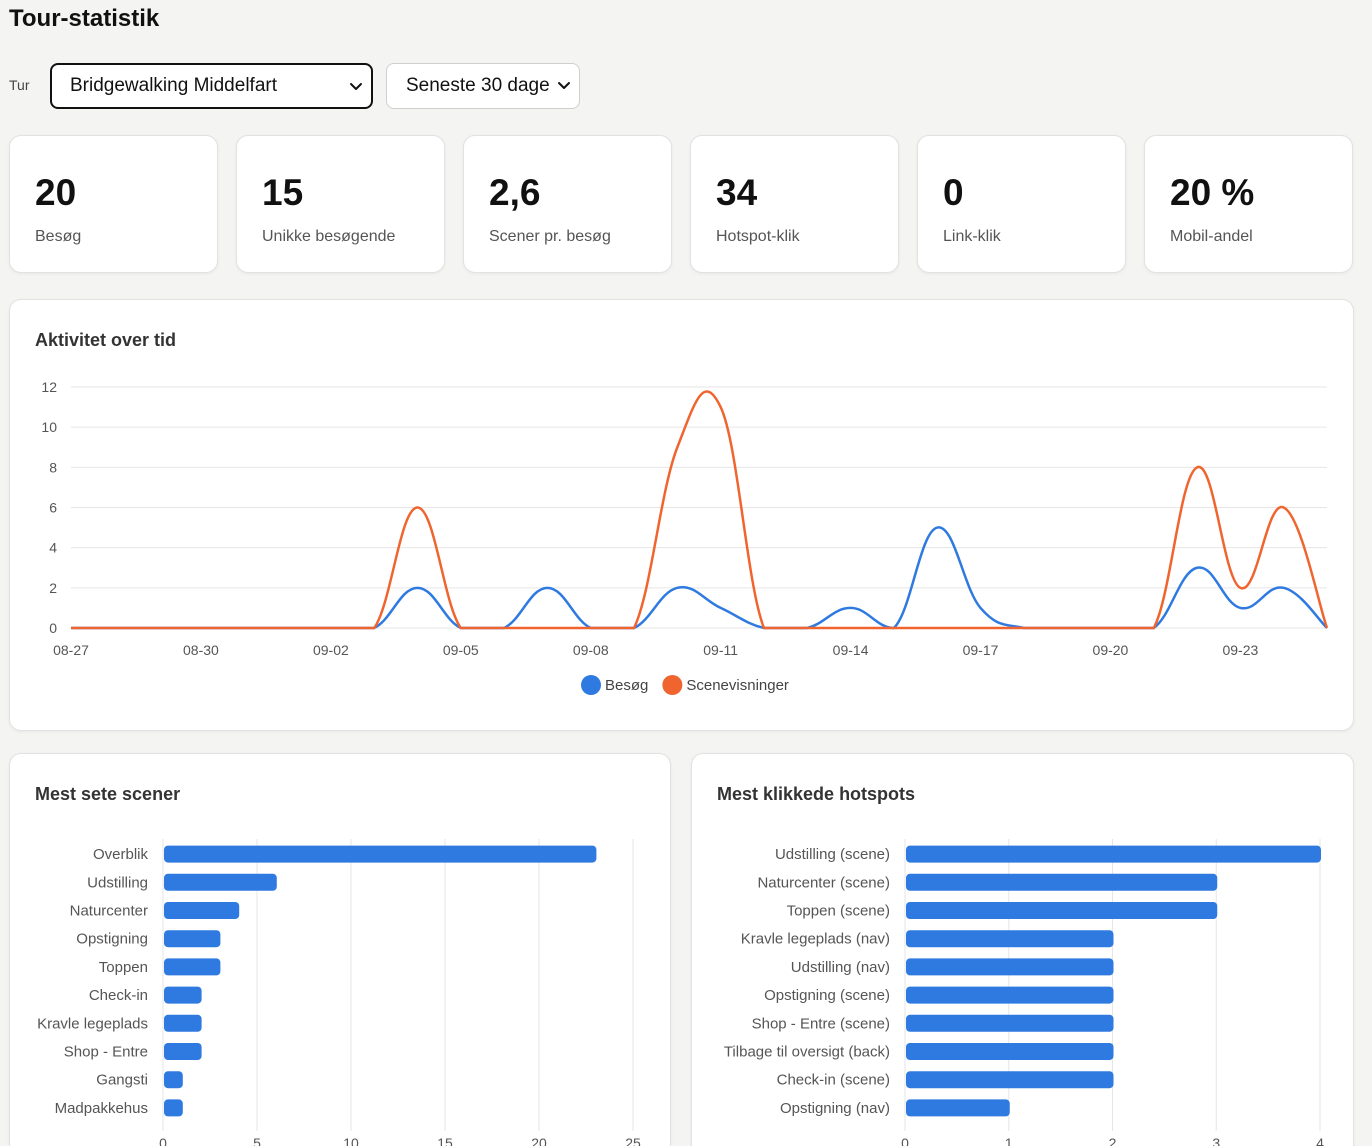  Describe the element at coordinates (84, 18) in the screenshot. I see `page-title: Tour-statistik` at that location.